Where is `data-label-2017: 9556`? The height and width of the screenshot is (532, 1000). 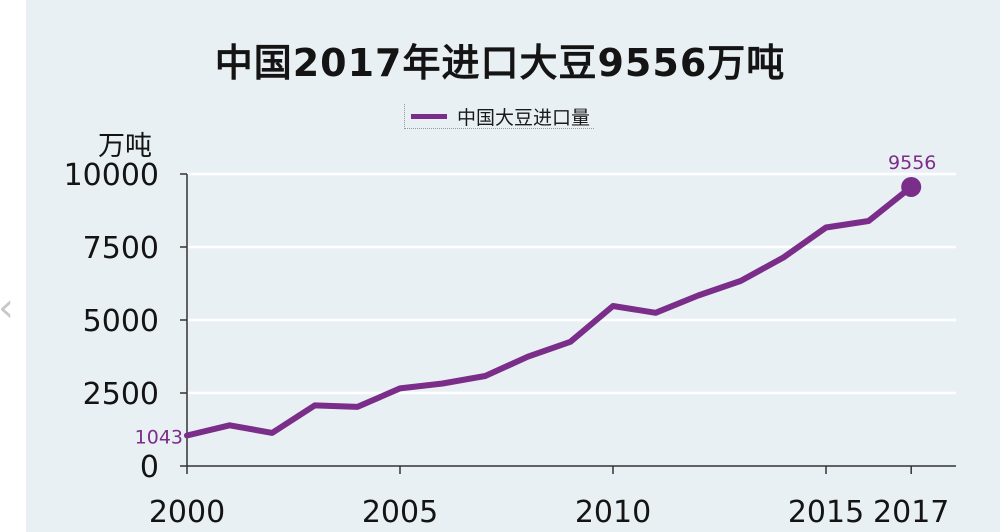
data-label-2017: 9556 is located at coordinates (912, 163).